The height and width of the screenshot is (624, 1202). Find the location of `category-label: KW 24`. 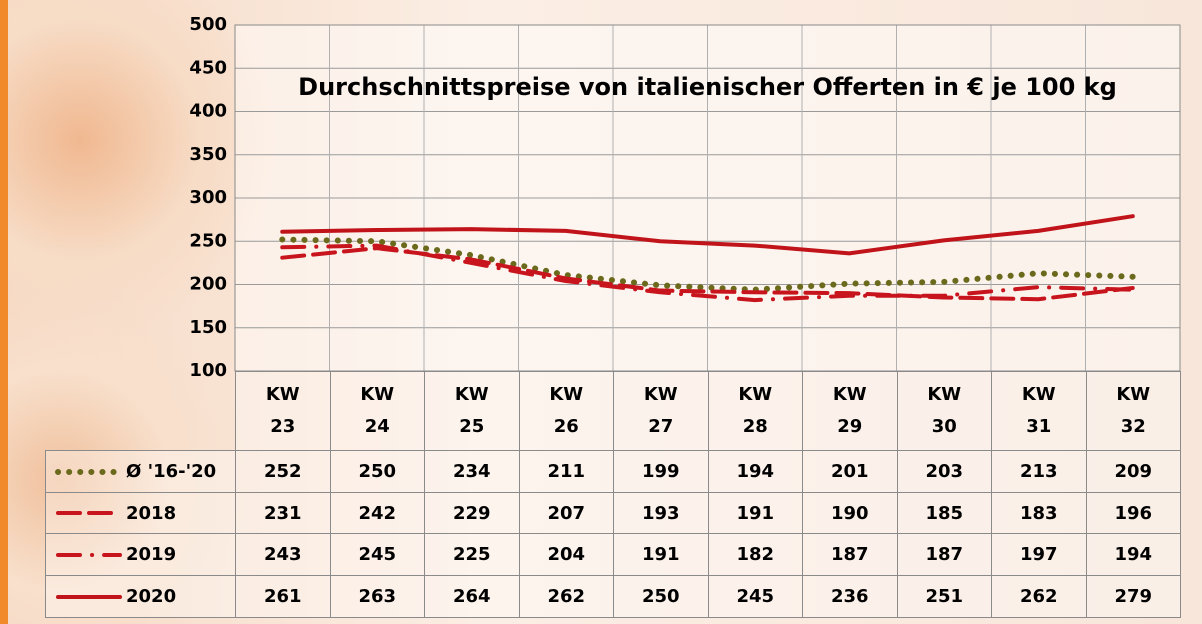

category-label: KW 24 is located at coordinates (377, 410).